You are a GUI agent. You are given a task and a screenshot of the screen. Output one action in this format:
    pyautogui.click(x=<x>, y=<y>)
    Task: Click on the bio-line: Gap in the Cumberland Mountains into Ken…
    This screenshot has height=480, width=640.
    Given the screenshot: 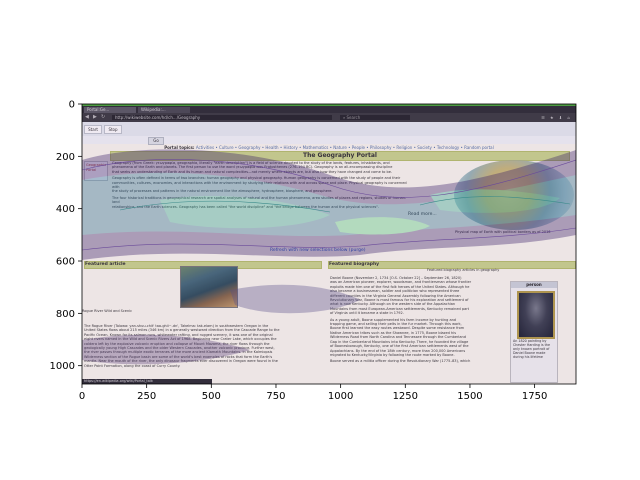 What is the action you would take?
    pyautogui.click(x=399, y=341)
    